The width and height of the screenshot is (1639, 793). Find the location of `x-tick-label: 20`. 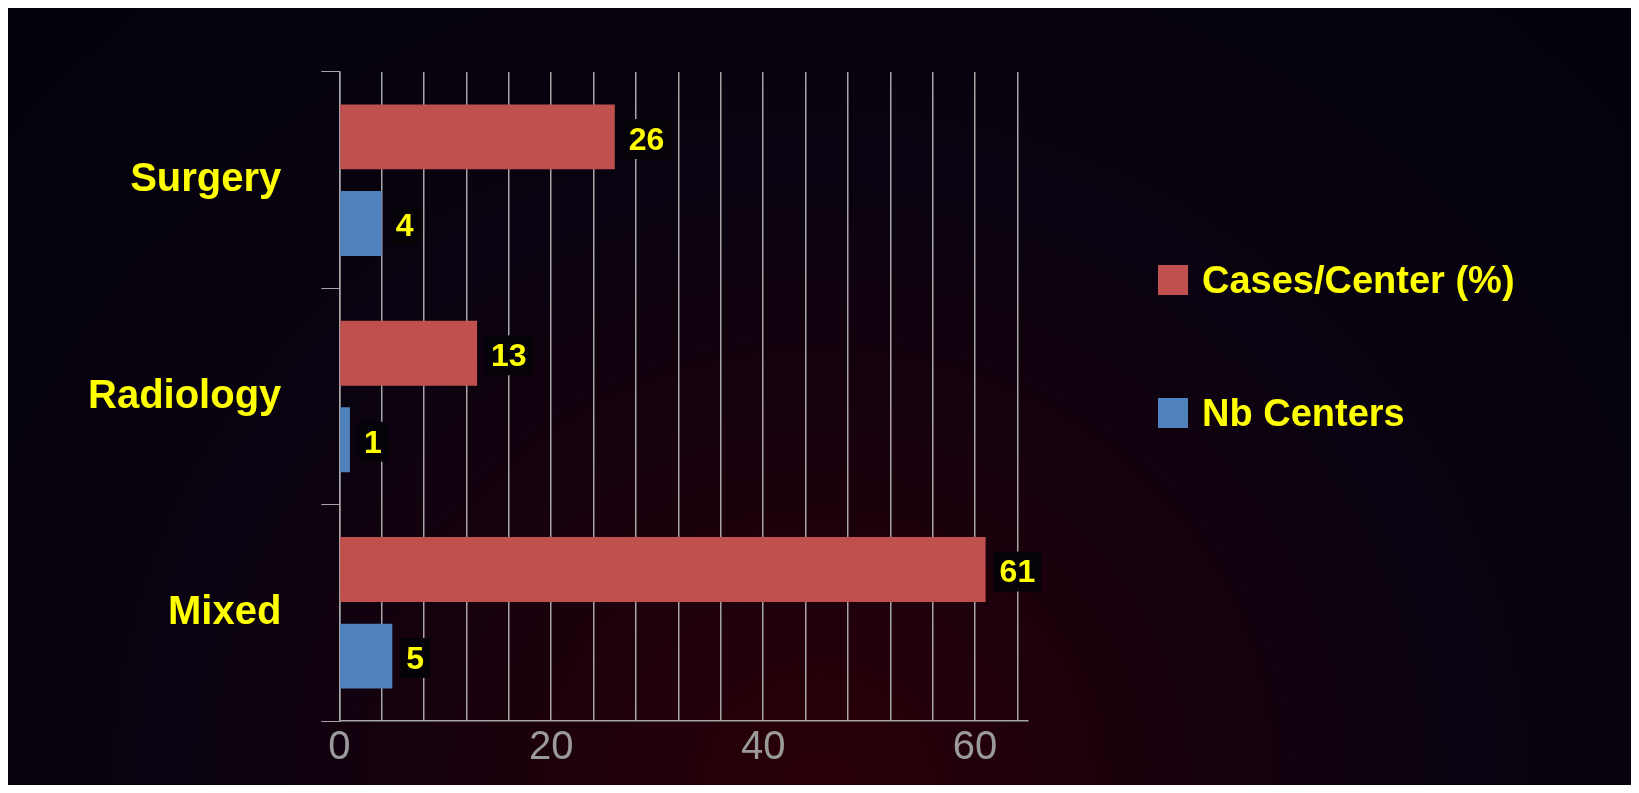

x-tick-label: 20 is located at coordinates (551, 745).